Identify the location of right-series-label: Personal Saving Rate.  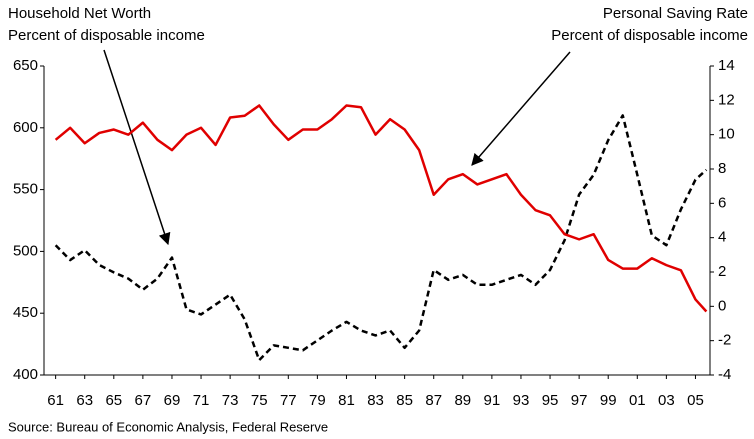
(675, 13).